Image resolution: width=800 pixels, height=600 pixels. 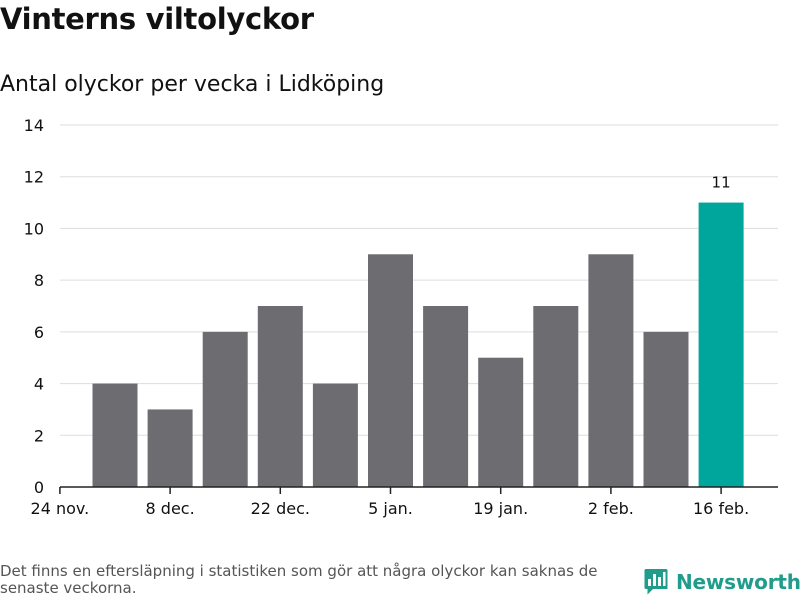 I want to click on y-tick-label: 4, so click(x=39, y=384).